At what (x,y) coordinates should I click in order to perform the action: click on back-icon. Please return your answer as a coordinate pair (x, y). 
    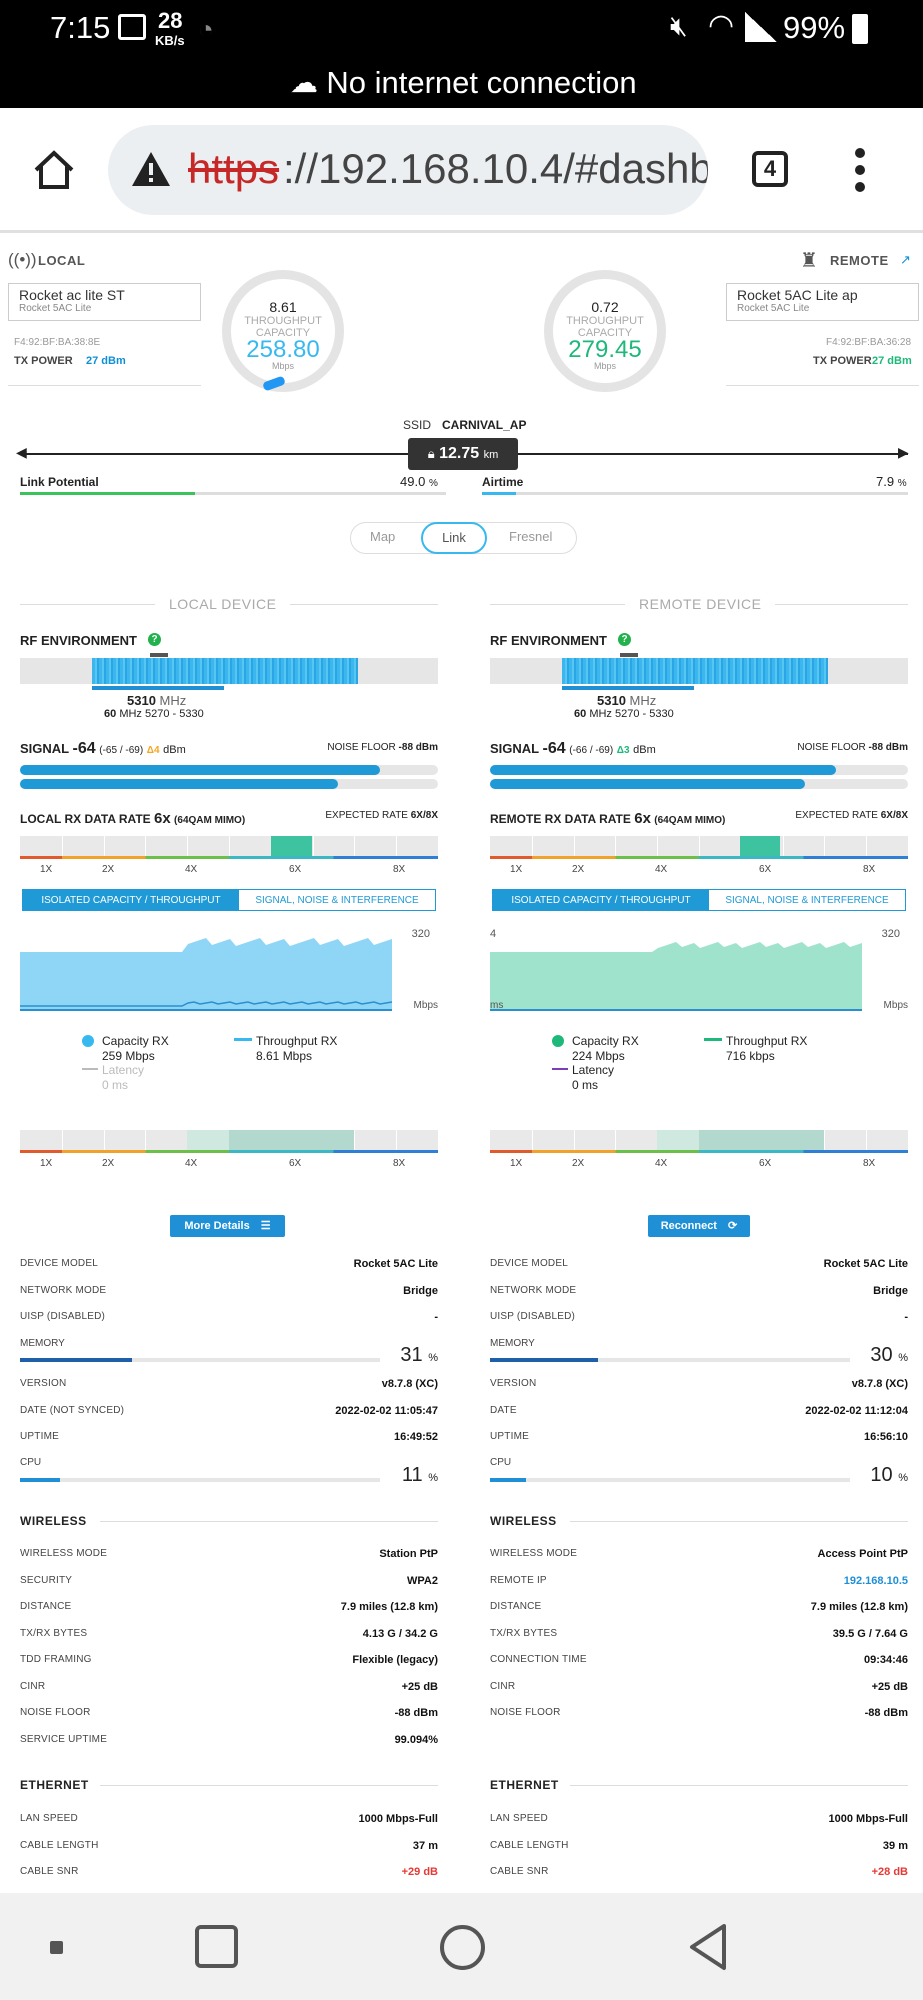
    Looking at the image, I should click on (708, 1947).